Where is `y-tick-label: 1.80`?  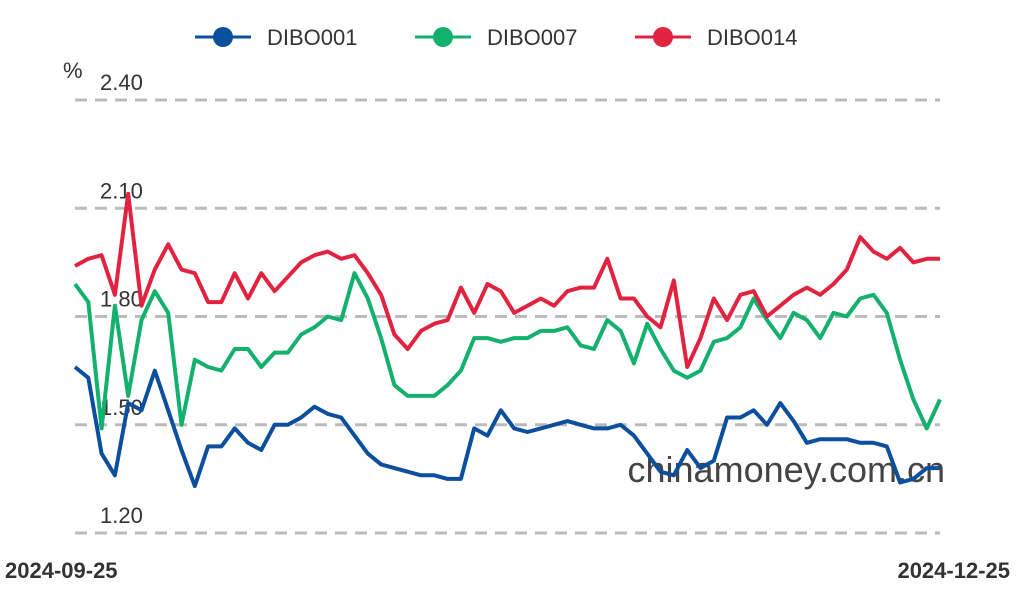
y-tick-label: 1.80 is located at coordinates (121, 299).